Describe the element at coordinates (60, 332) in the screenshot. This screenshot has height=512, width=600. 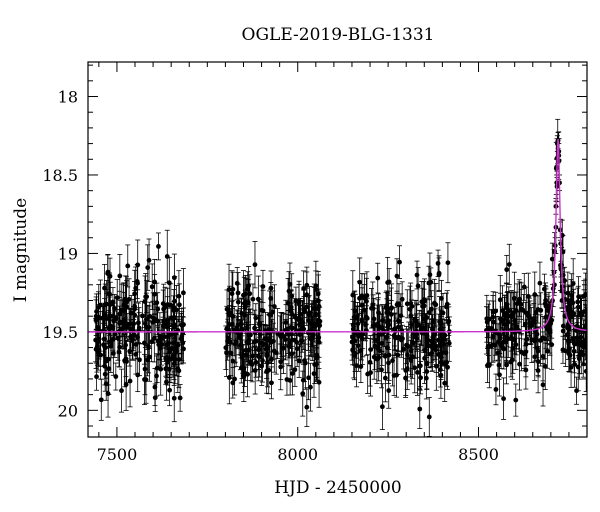
I see `y-tick-label: 19.5` at that location.